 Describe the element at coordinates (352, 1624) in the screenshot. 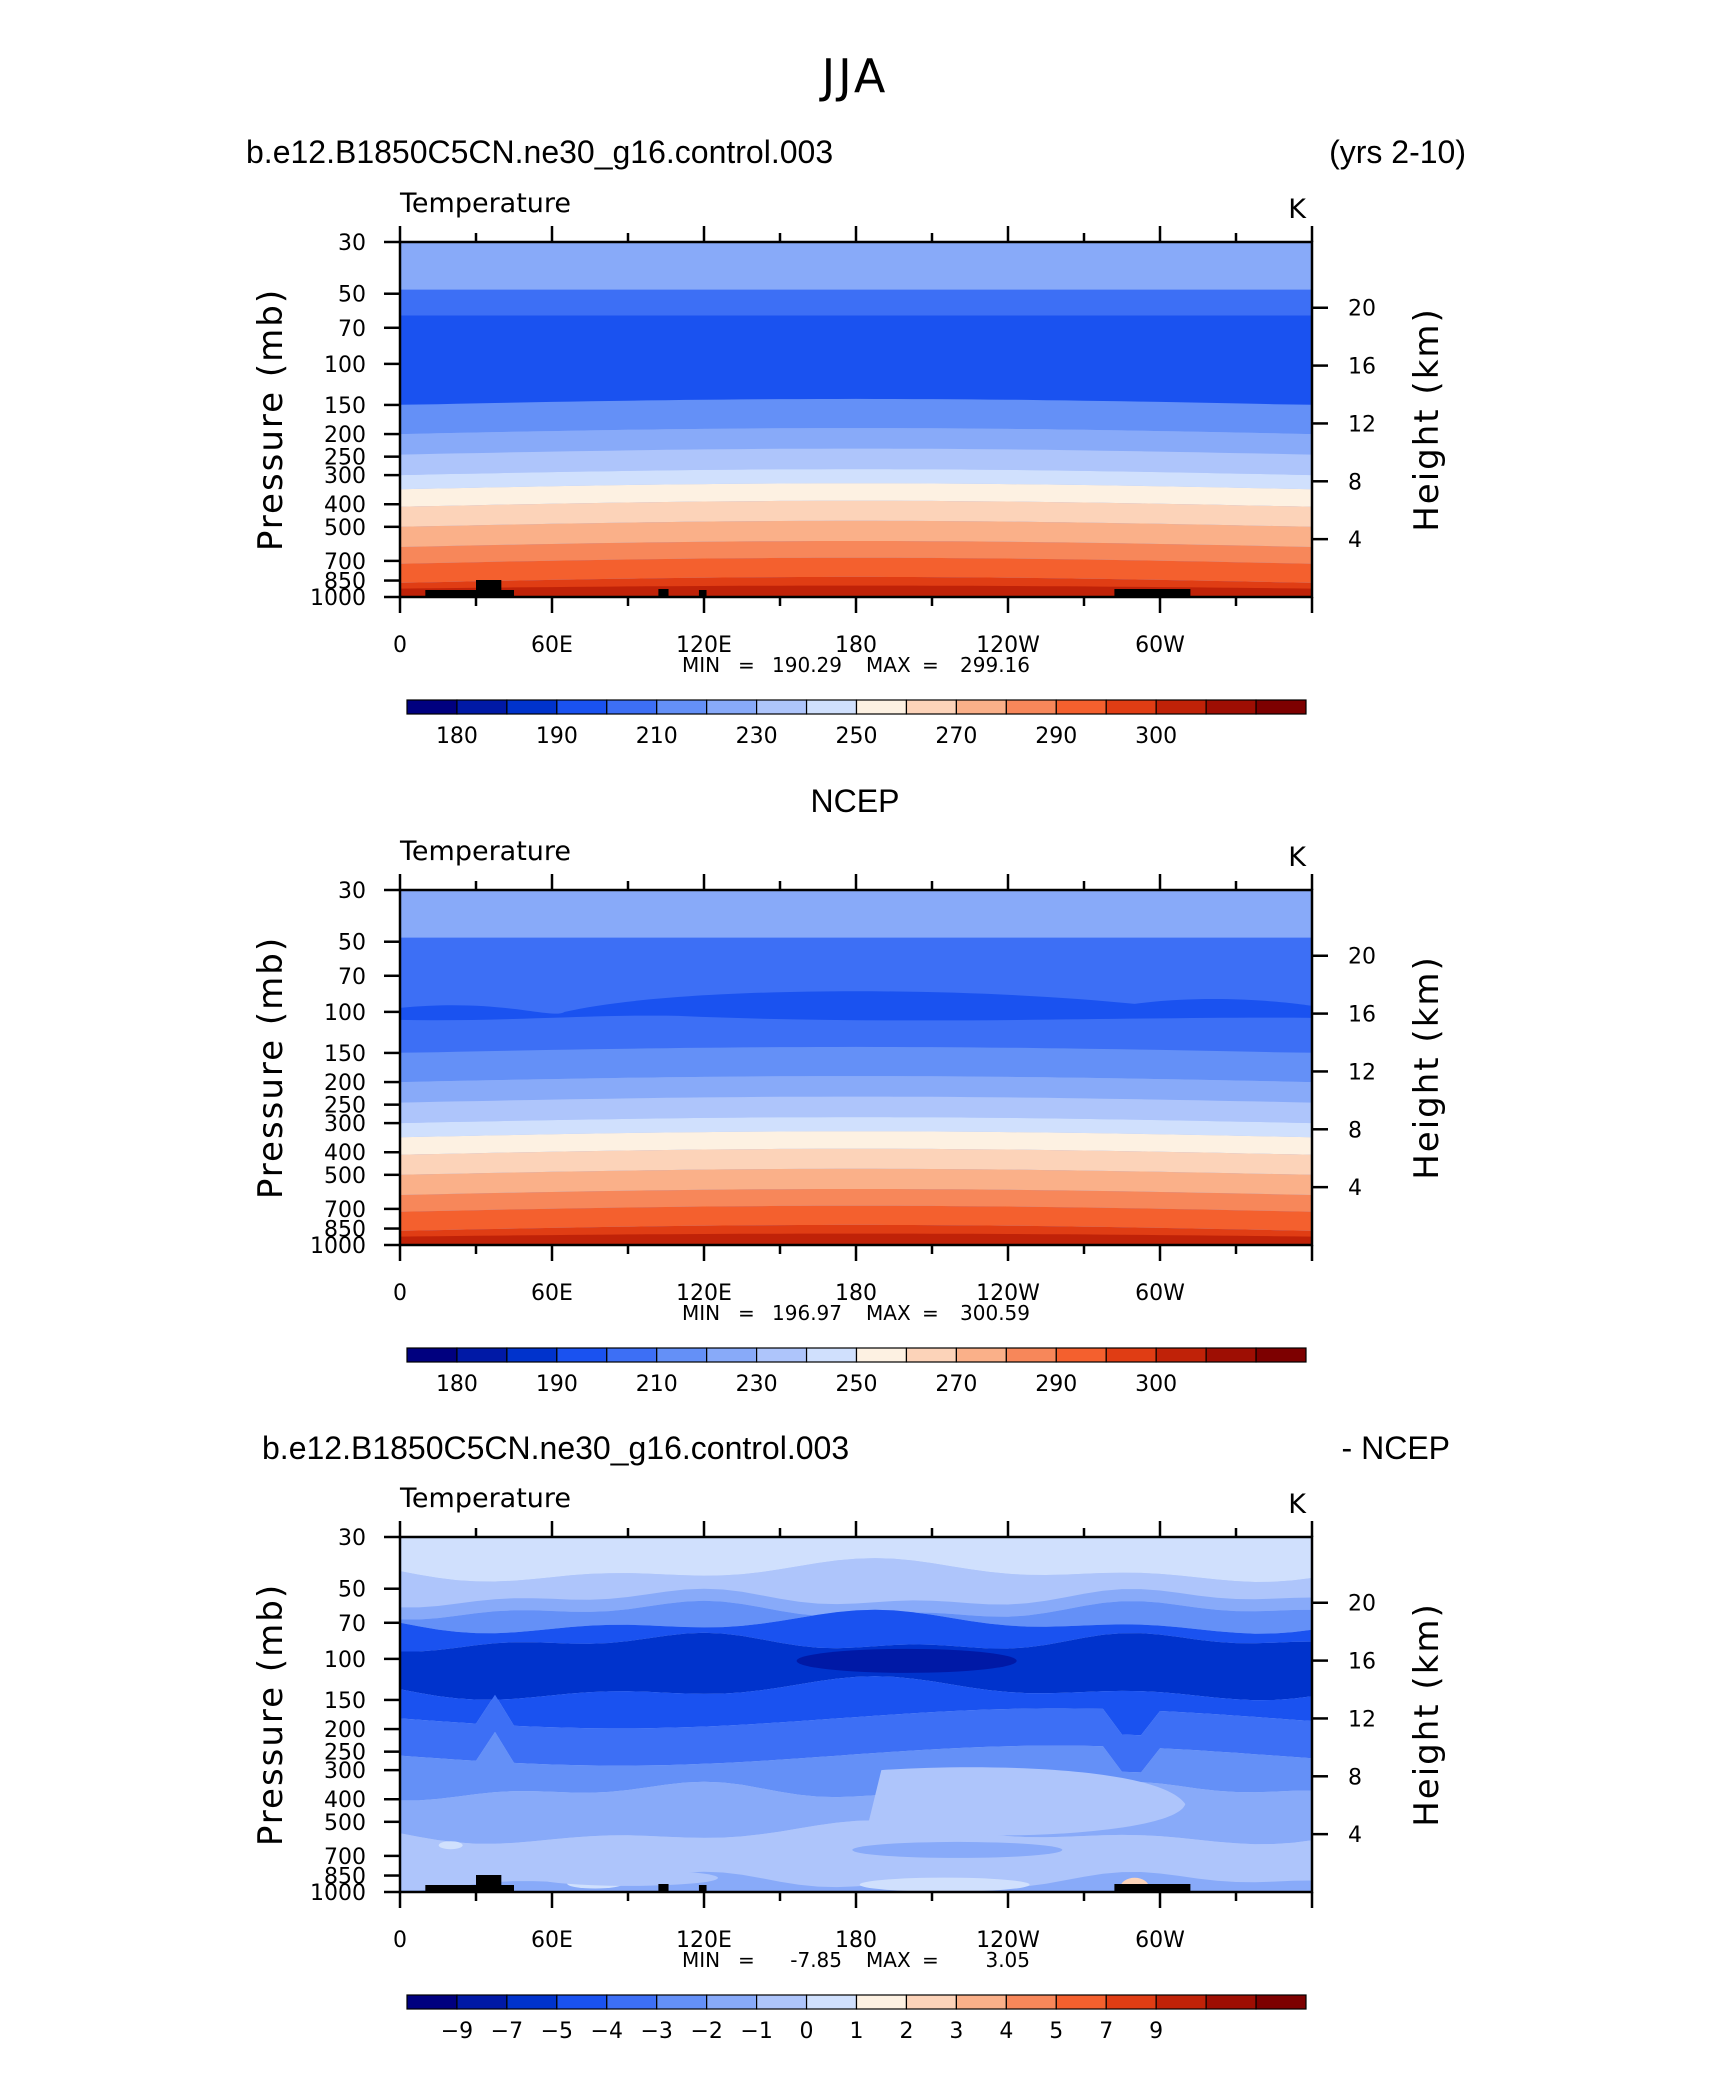

I see `y-tick-label: 70` at that location.